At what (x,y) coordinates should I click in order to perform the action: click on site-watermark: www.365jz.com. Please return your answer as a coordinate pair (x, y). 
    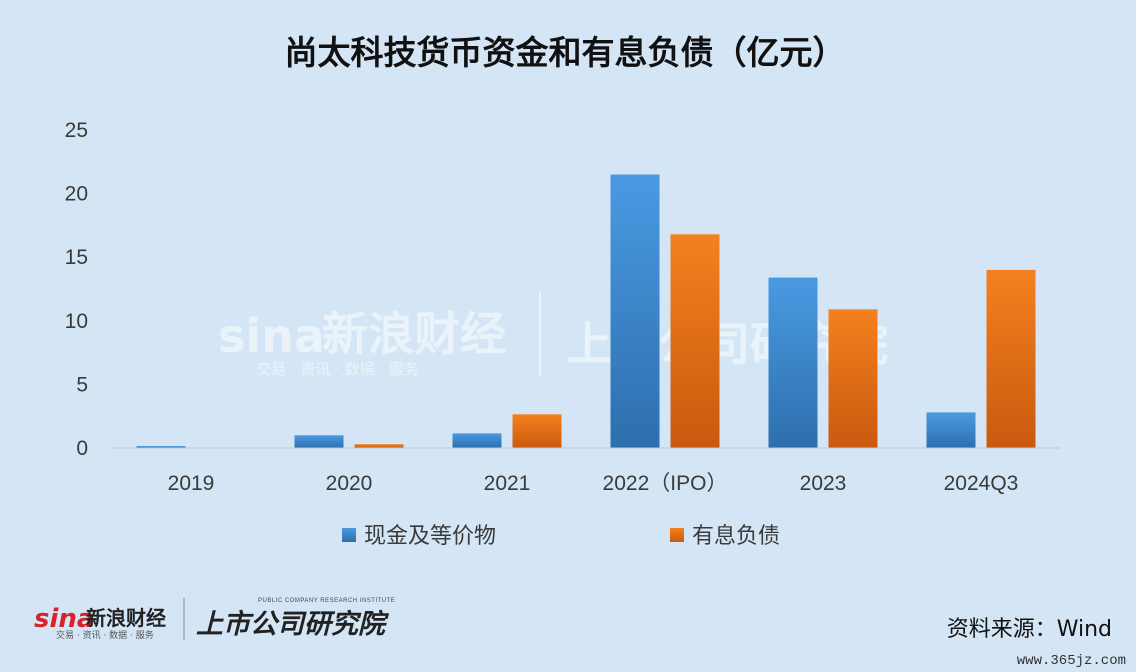
    Looking at the image, I should click on (1071, 661).